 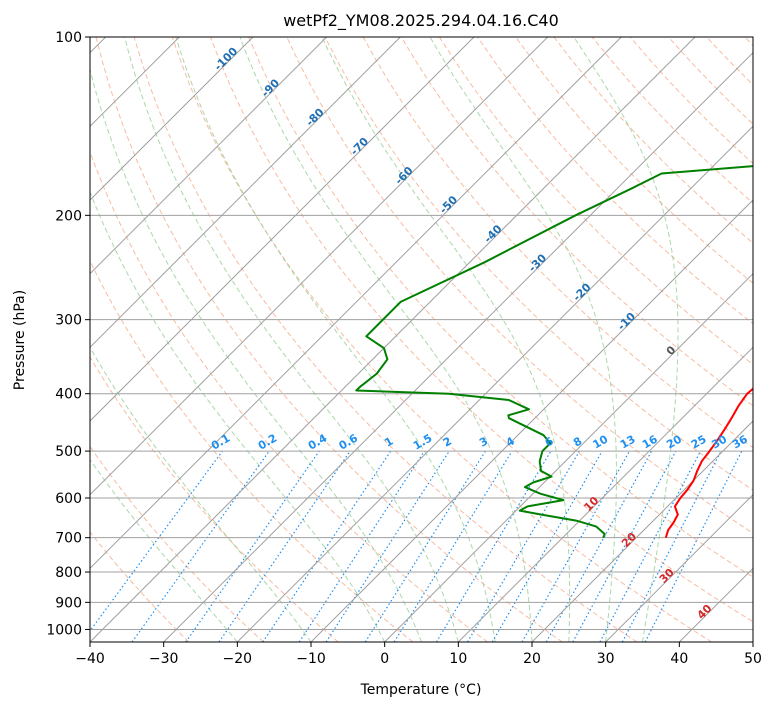 What do you see at coordinates (68, 38) in the screenshot?
I see `y-tick-label: 100` at bounding box center [68, 38].